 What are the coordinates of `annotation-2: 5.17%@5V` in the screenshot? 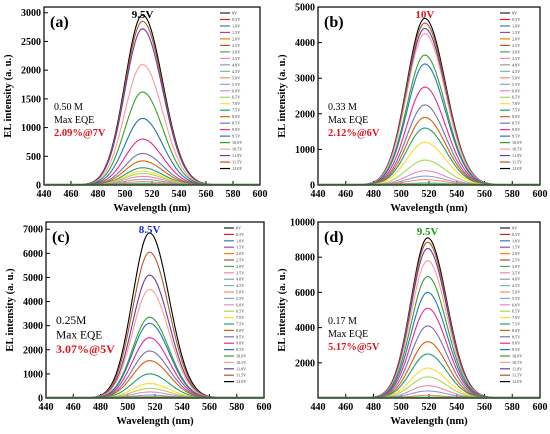 It's located at (354, 347).